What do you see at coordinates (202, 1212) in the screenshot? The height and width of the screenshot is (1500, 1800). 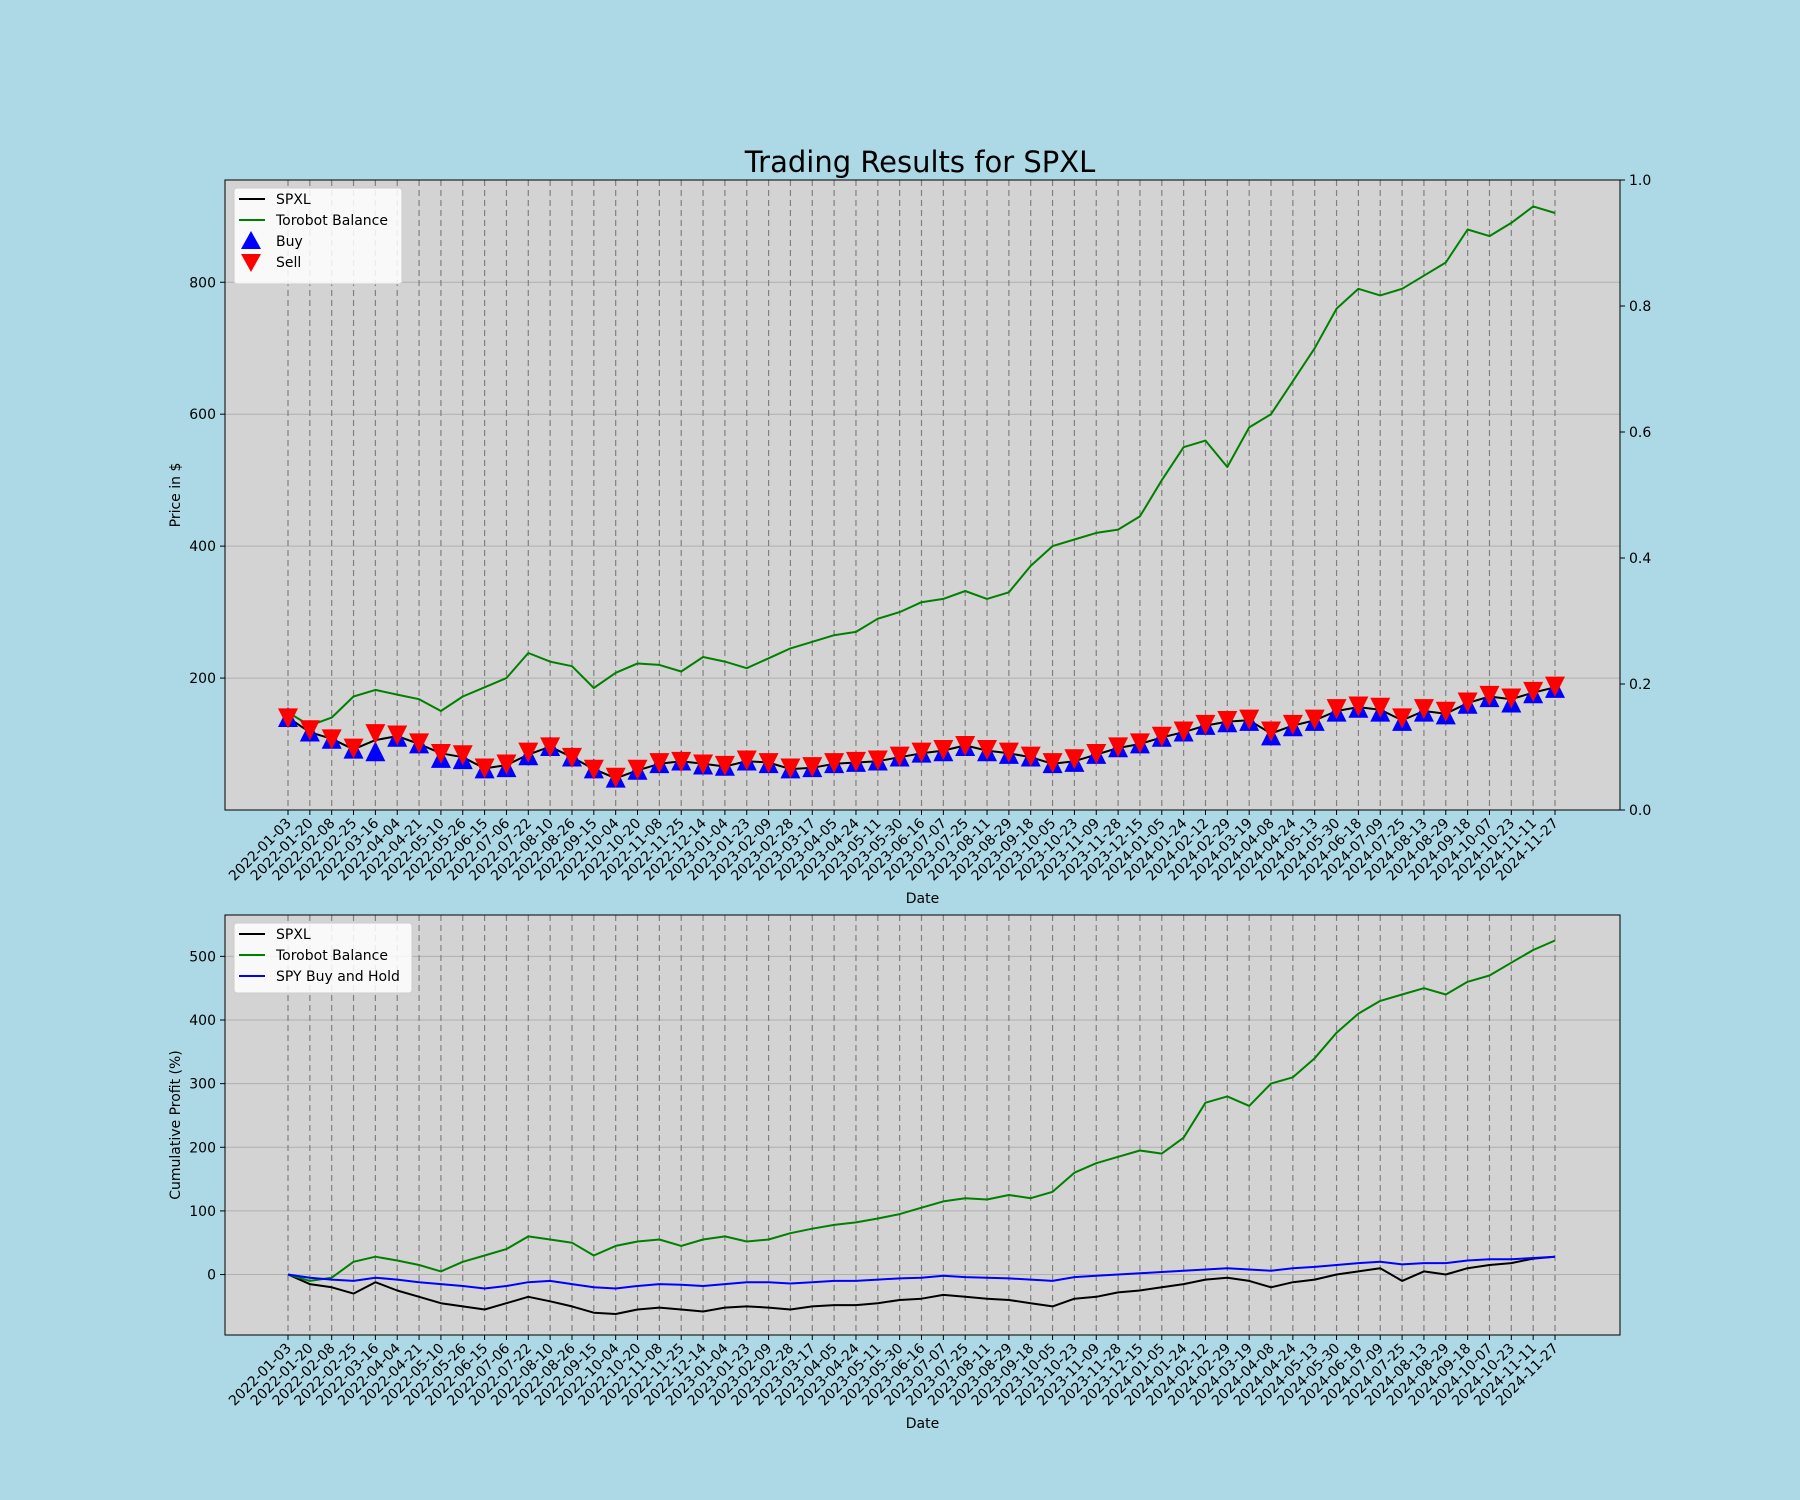 I see `y-tick-label: 100` at bounding box center [202, 1212].